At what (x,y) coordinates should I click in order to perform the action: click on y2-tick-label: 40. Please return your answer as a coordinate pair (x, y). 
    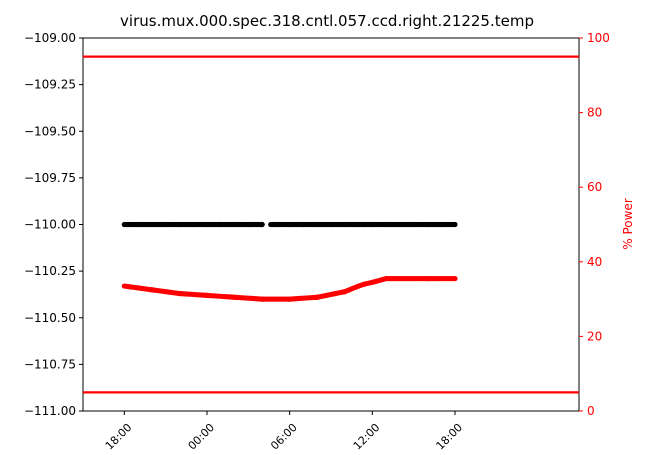
    Looking at the image, I should click on (594, 262).